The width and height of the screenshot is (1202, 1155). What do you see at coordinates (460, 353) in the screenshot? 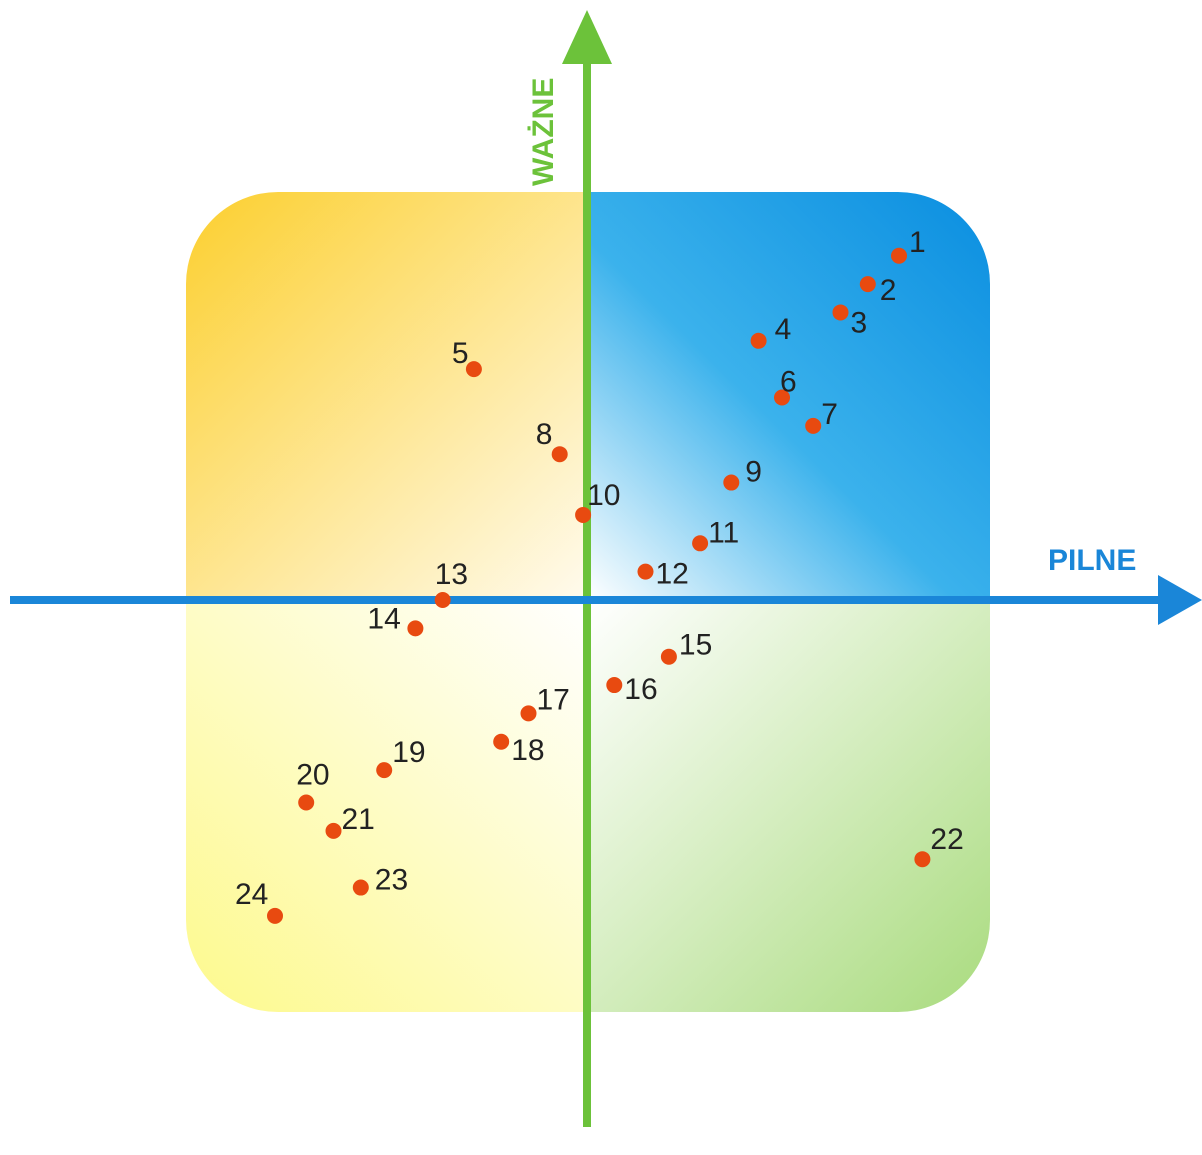
I see `point-label-5: 5` at bounding box center [460, 353].